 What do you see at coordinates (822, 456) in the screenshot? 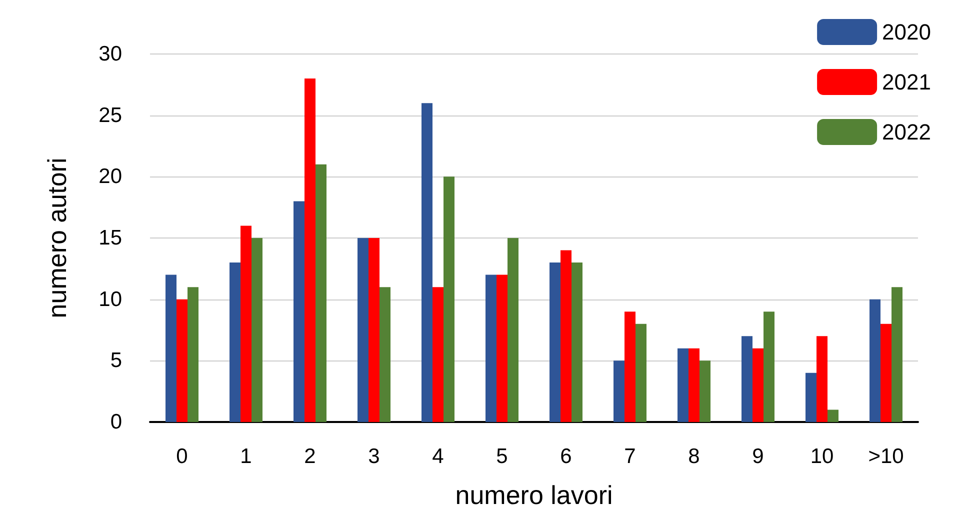
I see `x-tick-label: 10` at bounding box center [822, 456].